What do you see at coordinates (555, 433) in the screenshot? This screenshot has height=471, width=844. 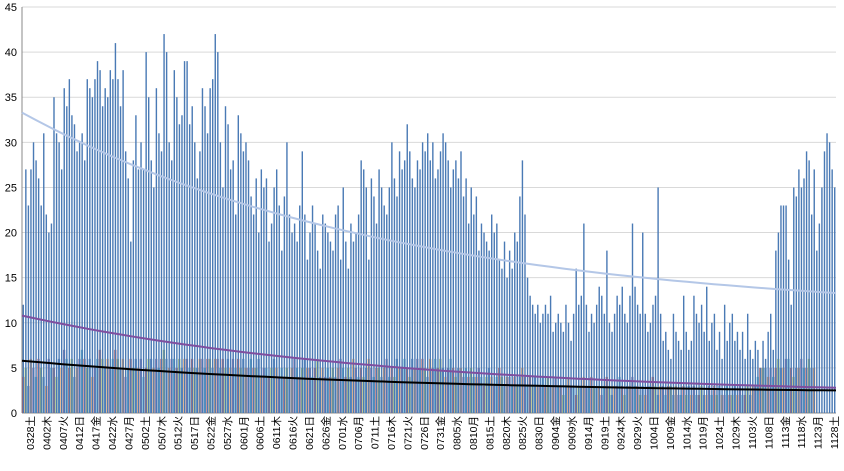 I see `x-tick-label: 0904金` at bounding box center [555, 433].